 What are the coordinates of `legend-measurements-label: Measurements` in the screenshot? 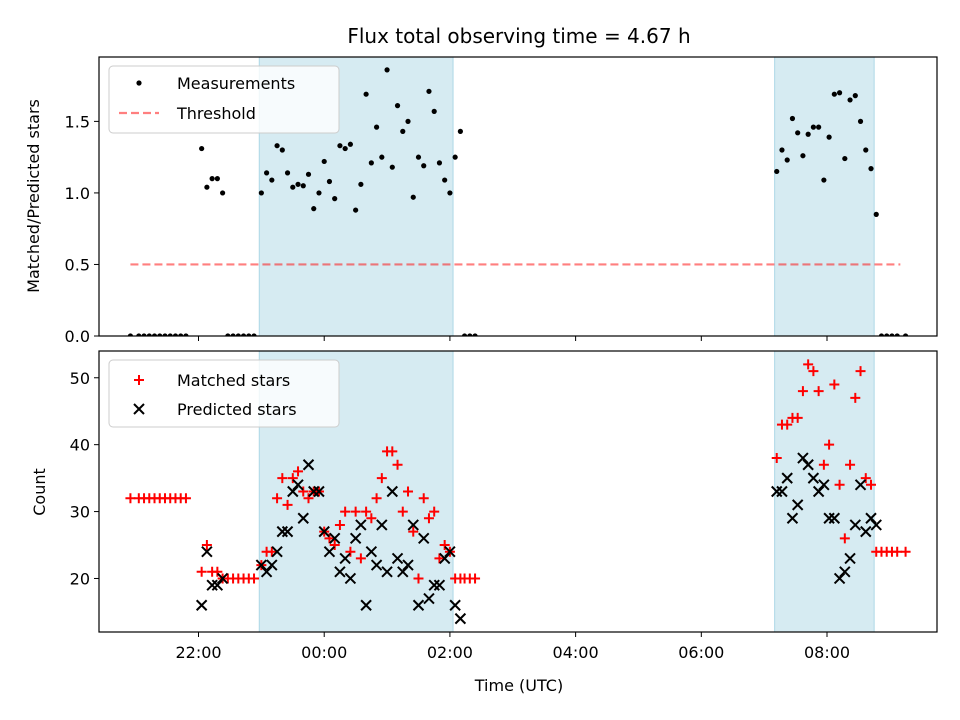 It's located at (236, 83).